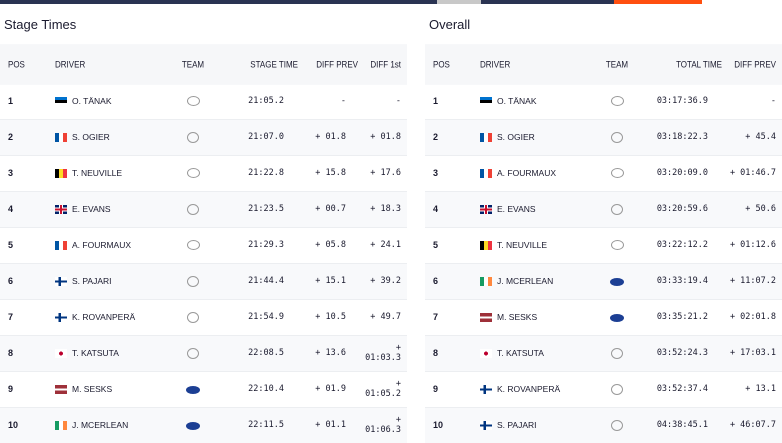  I want to click on position: 9, so click(452, 388).